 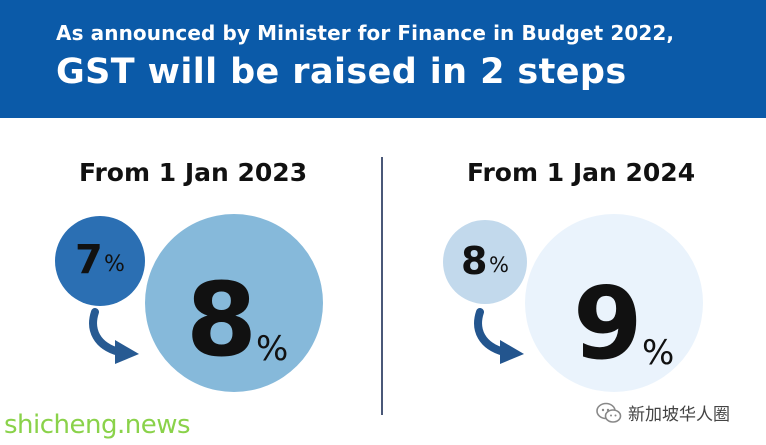 I want to click on step2-new-percent: %, so click(x=658, y=353).